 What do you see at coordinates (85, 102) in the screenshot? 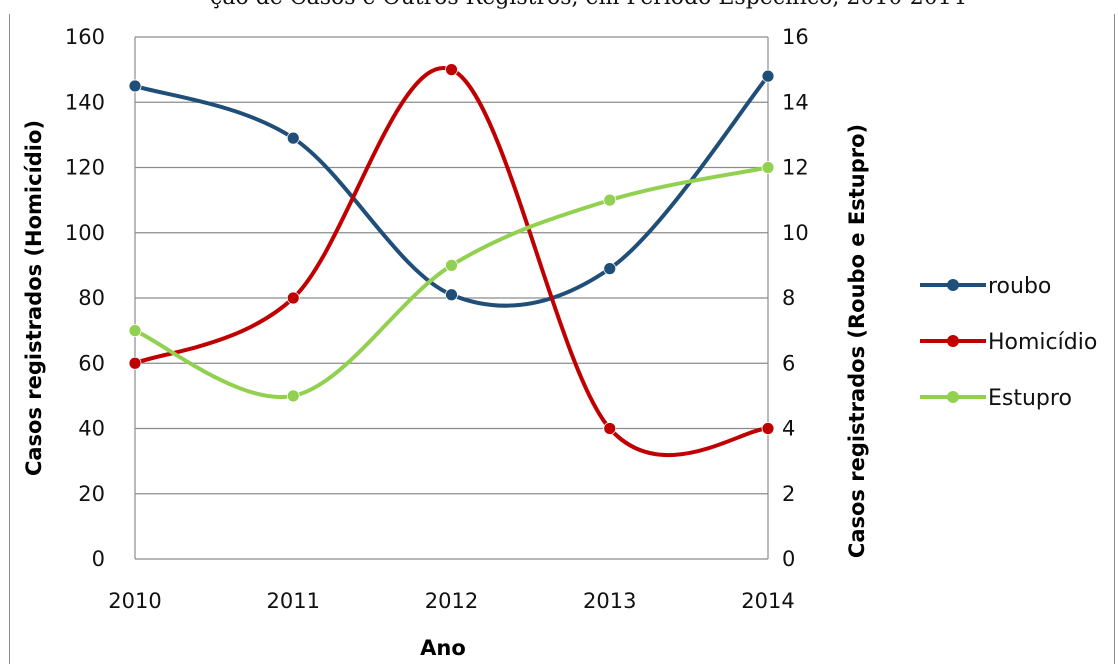
I see `y-tick-label-left: 140` at bounding box center [85, 102].